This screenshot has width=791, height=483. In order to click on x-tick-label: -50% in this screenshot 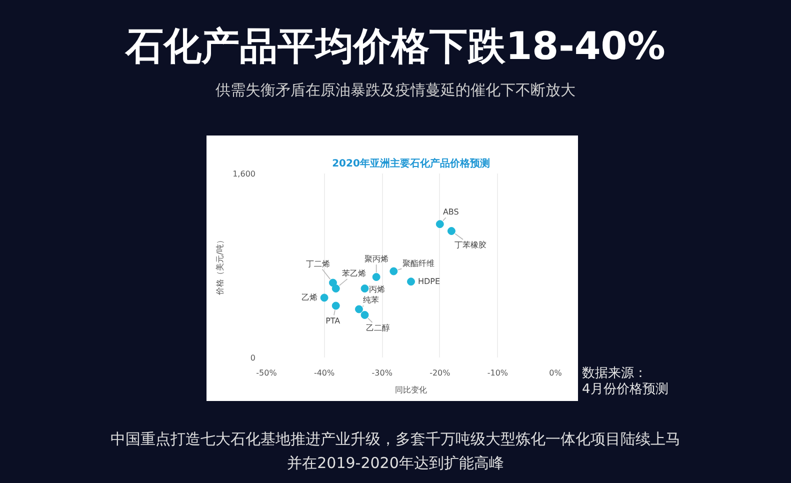, I will do `click(267, 373)`.